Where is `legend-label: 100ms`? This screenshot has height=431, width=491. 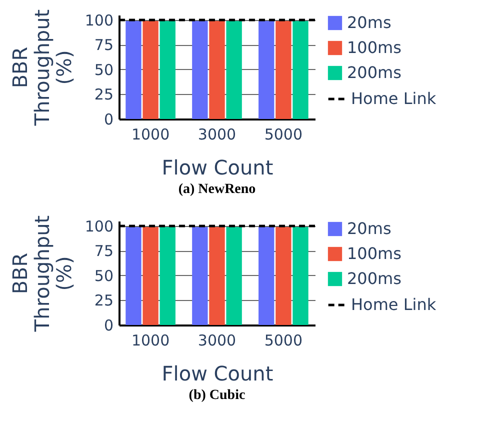
legend-label: 100ms is located at coordinates (374, 47).